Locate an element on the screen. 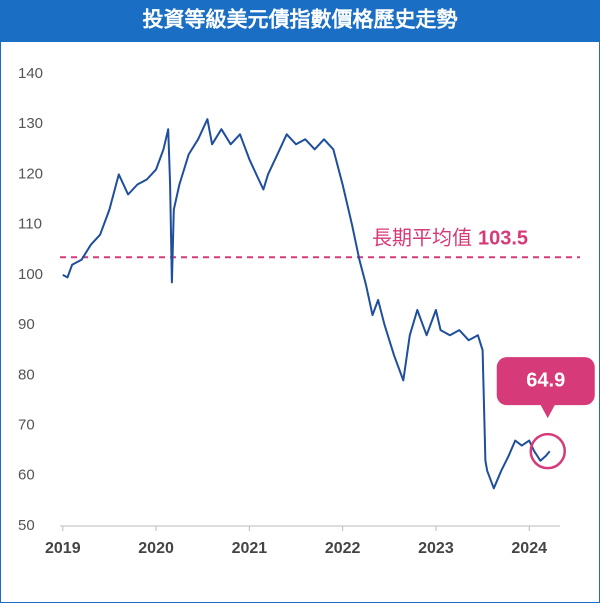 The height and width of the screenshot is (608, 600). y-tick-label: 130 is located at coordinates (30, 123).